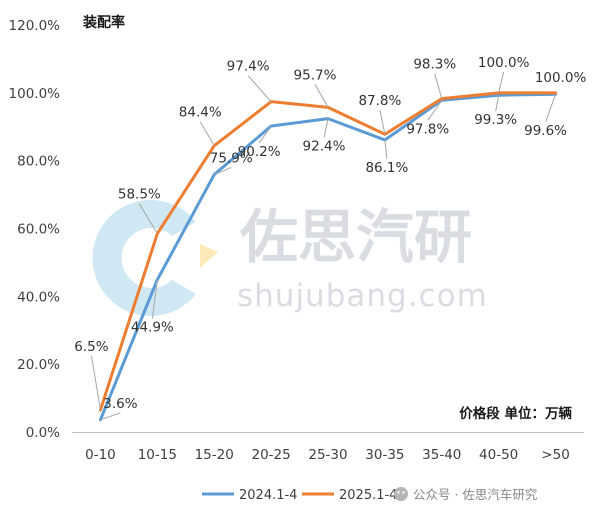 The width and height of the screenshot is (599, 518). What do you see at coordinates (139, 195) in the screenshot?
I see `data-label: 58.5%` at bounding box center [139, 195].